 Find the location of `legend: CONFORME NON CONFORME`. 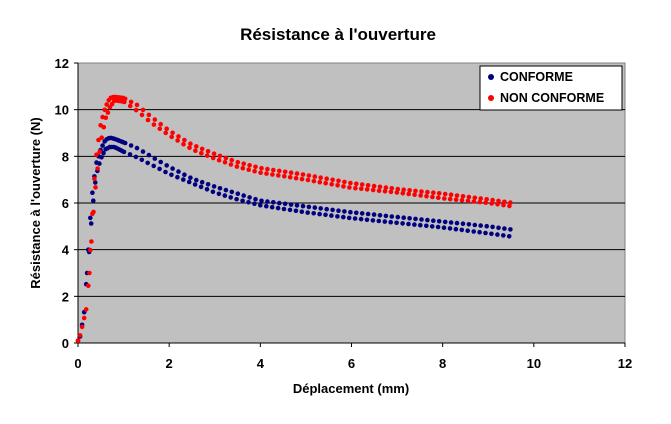

legend: CONFORME NON CONFORME is located at coordinates (551, 88).